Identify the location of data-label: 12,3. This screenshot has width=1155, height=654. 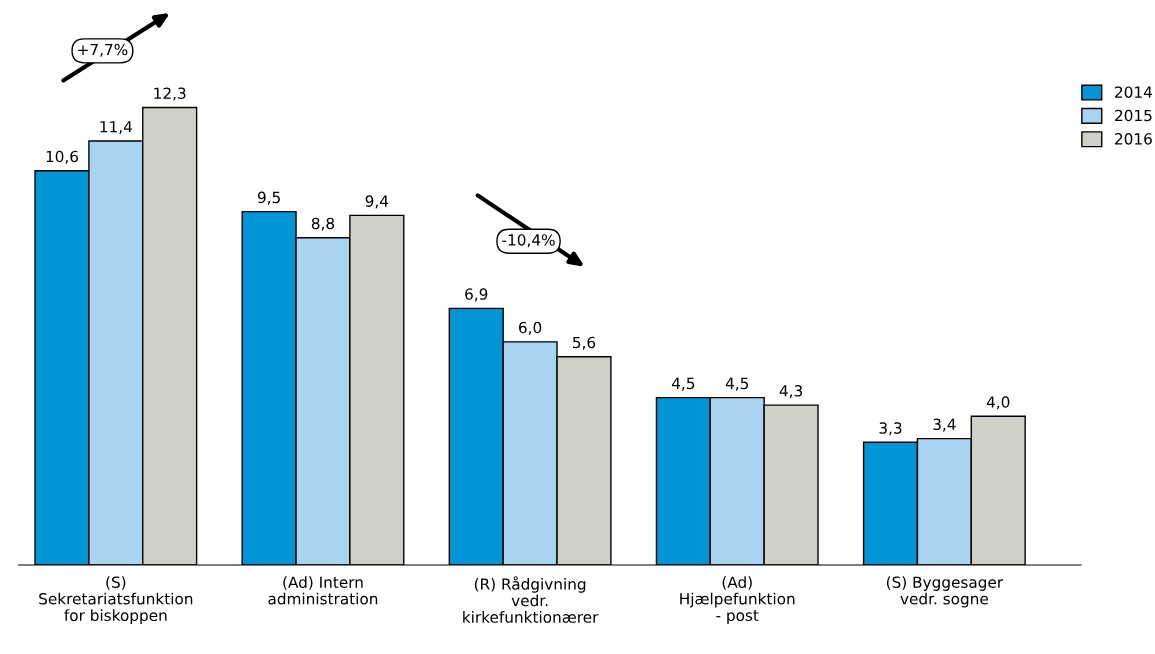
(170, 94).